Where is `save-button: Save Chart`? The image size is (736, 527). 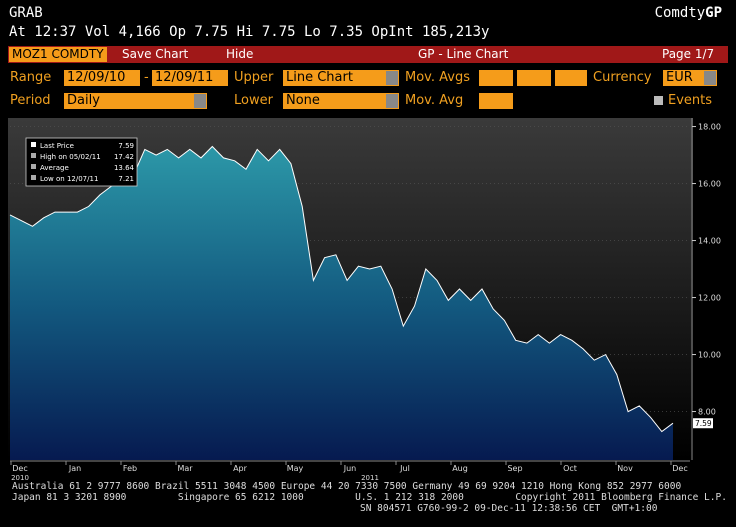 save-button: Save Chart is located at coordinates (155, 54).